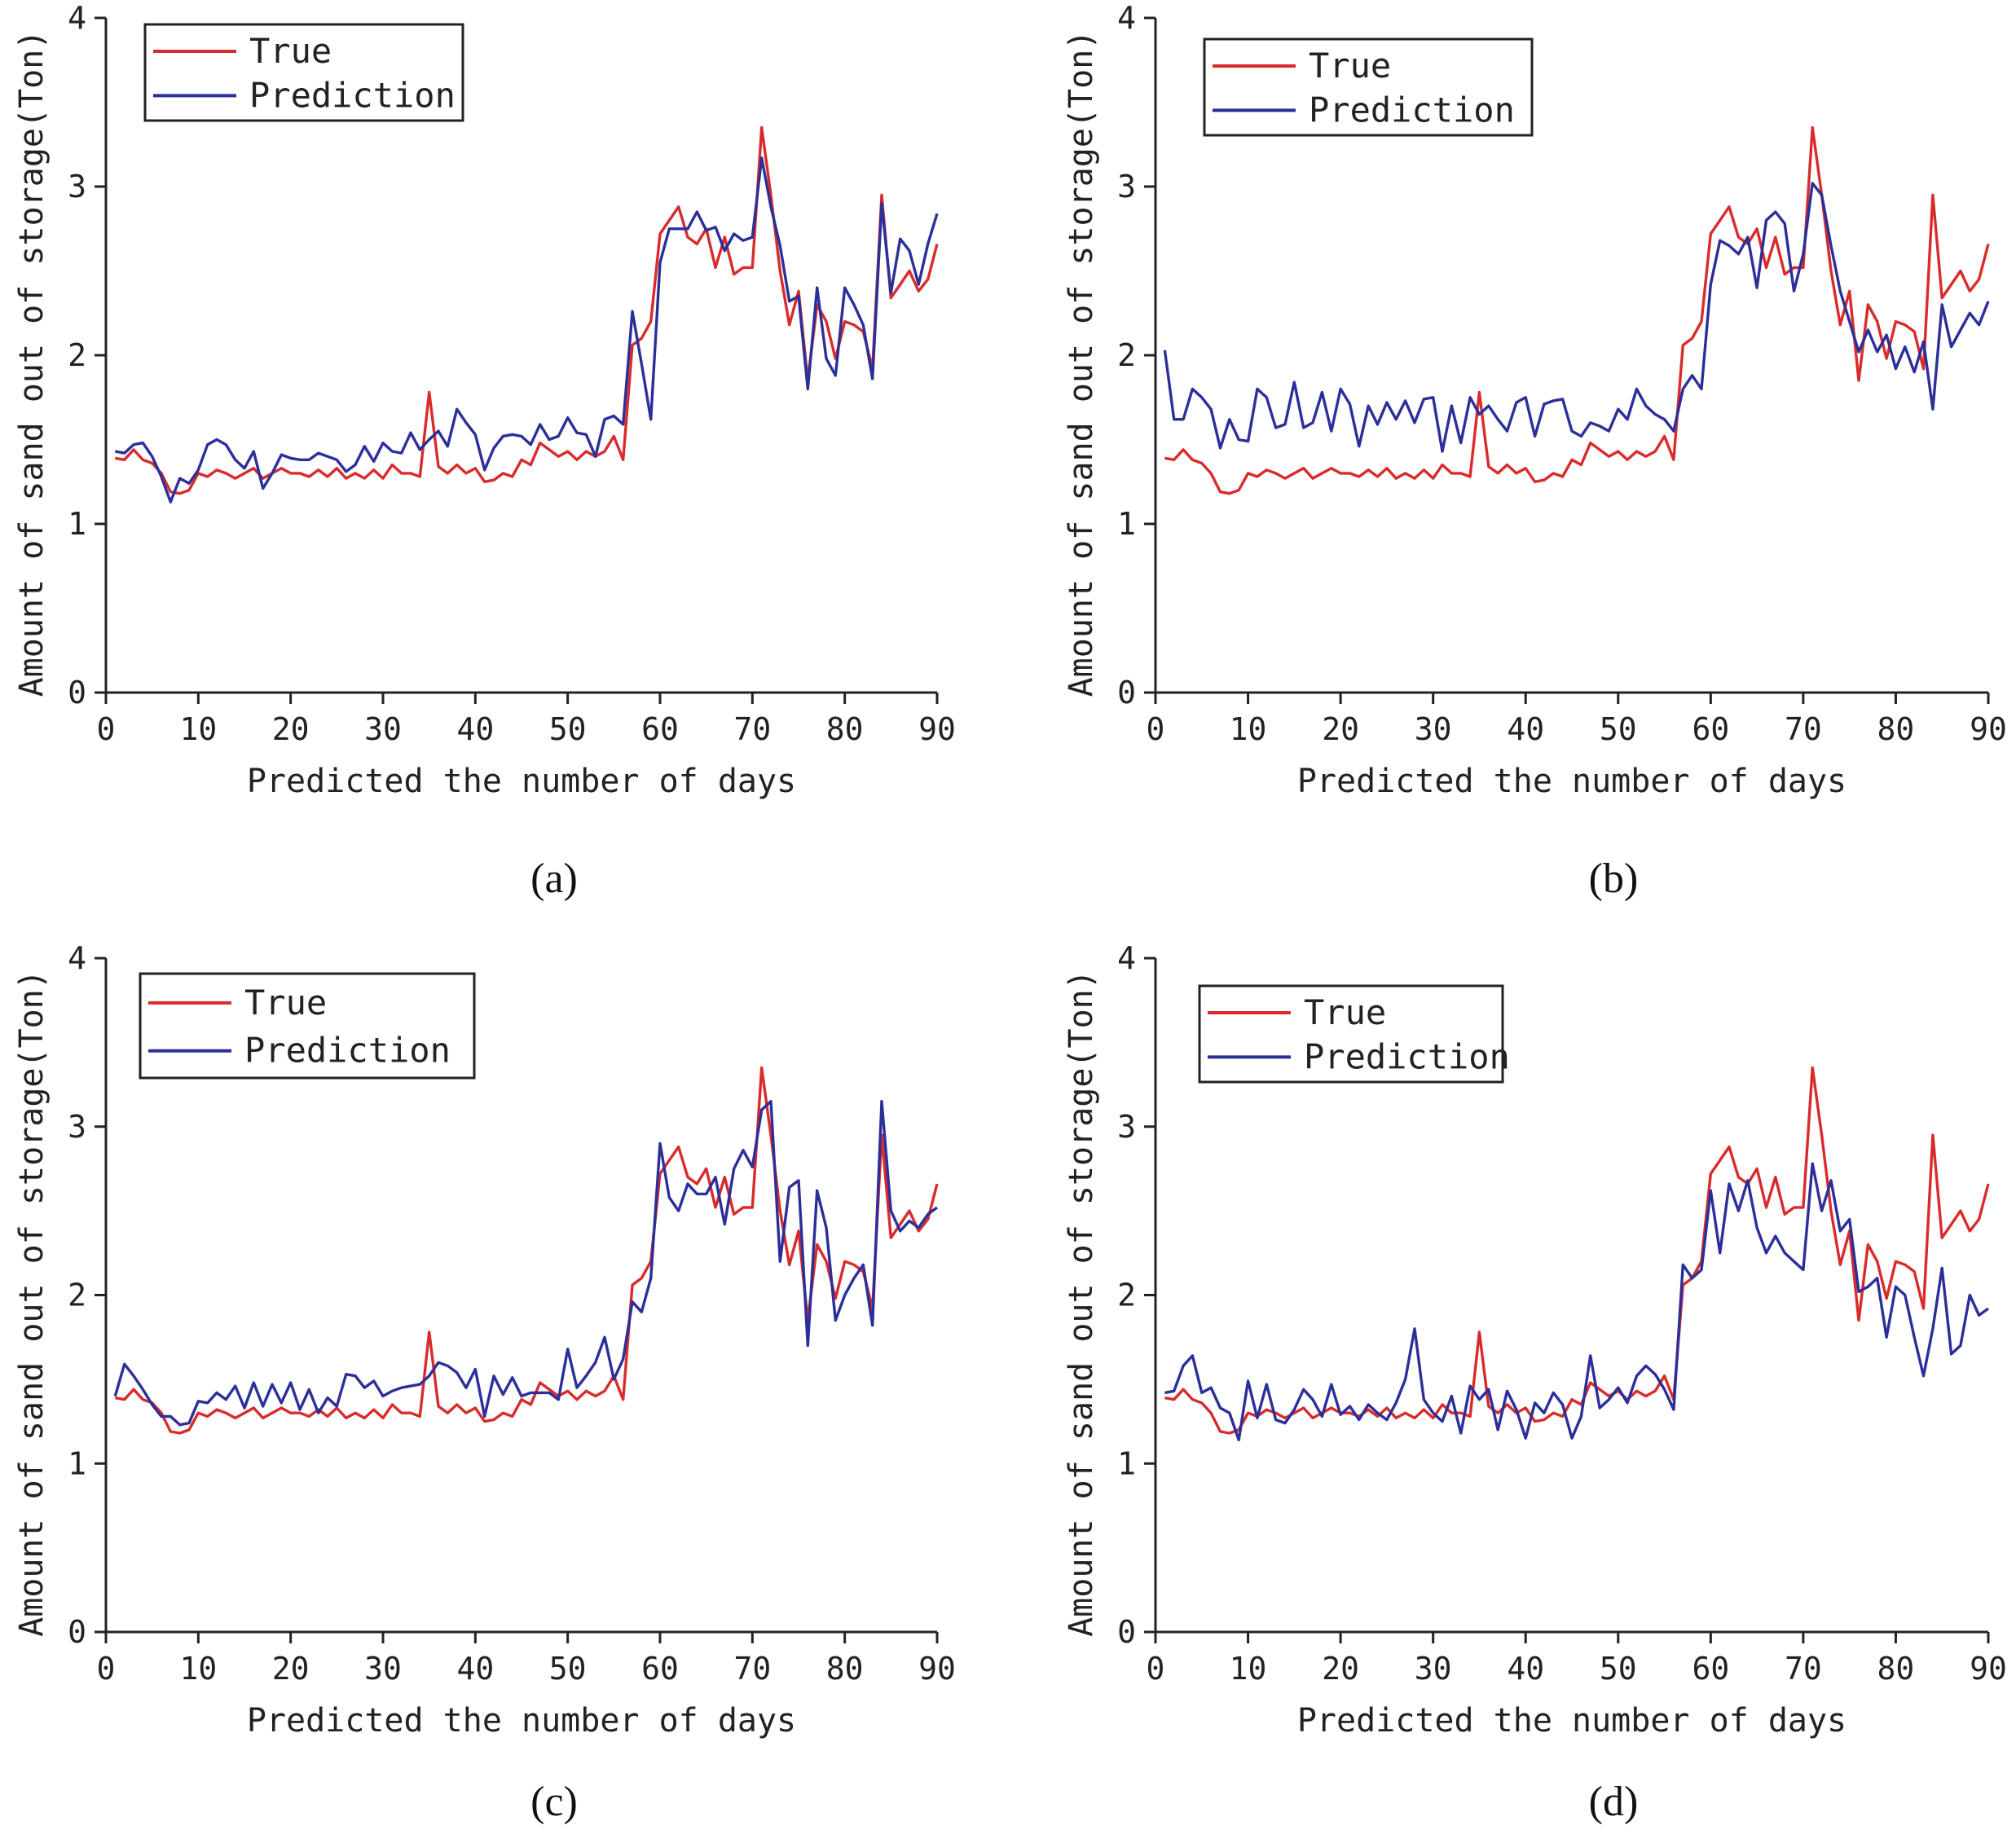  Describe the element at coordinates (1614, 879) in the screenshot. I see `panel-caption: (b)` at that location.